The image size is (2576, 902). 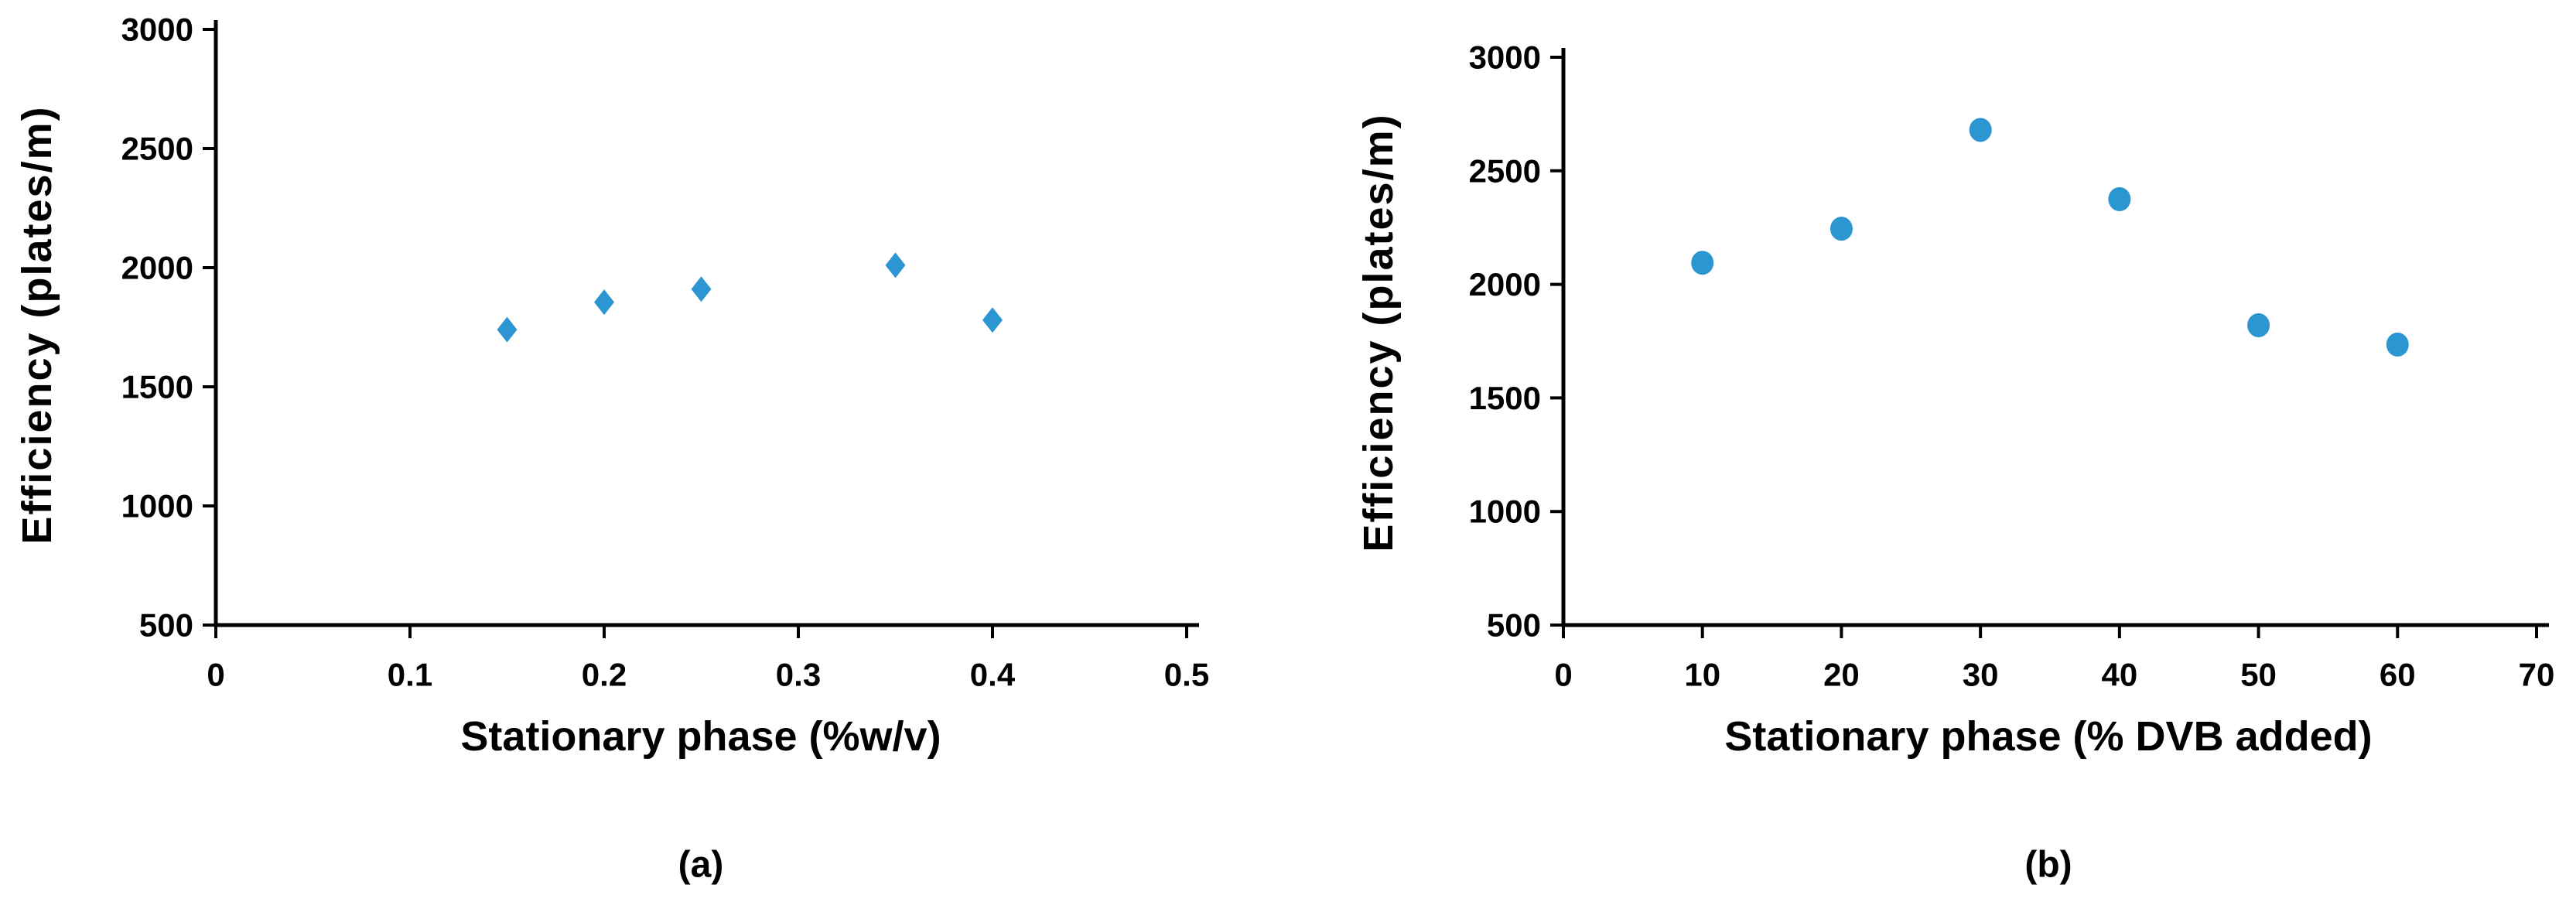 I want to click on x-axis-title-a: Stationary phase (%w/v), so click(x=700, y=737).